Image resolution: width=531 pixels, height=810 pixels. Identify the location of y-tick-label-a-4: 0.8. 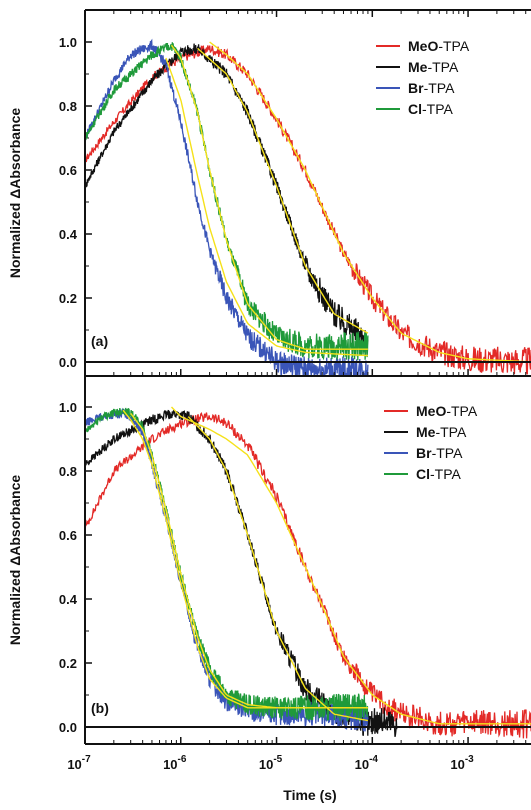
(68, 106).